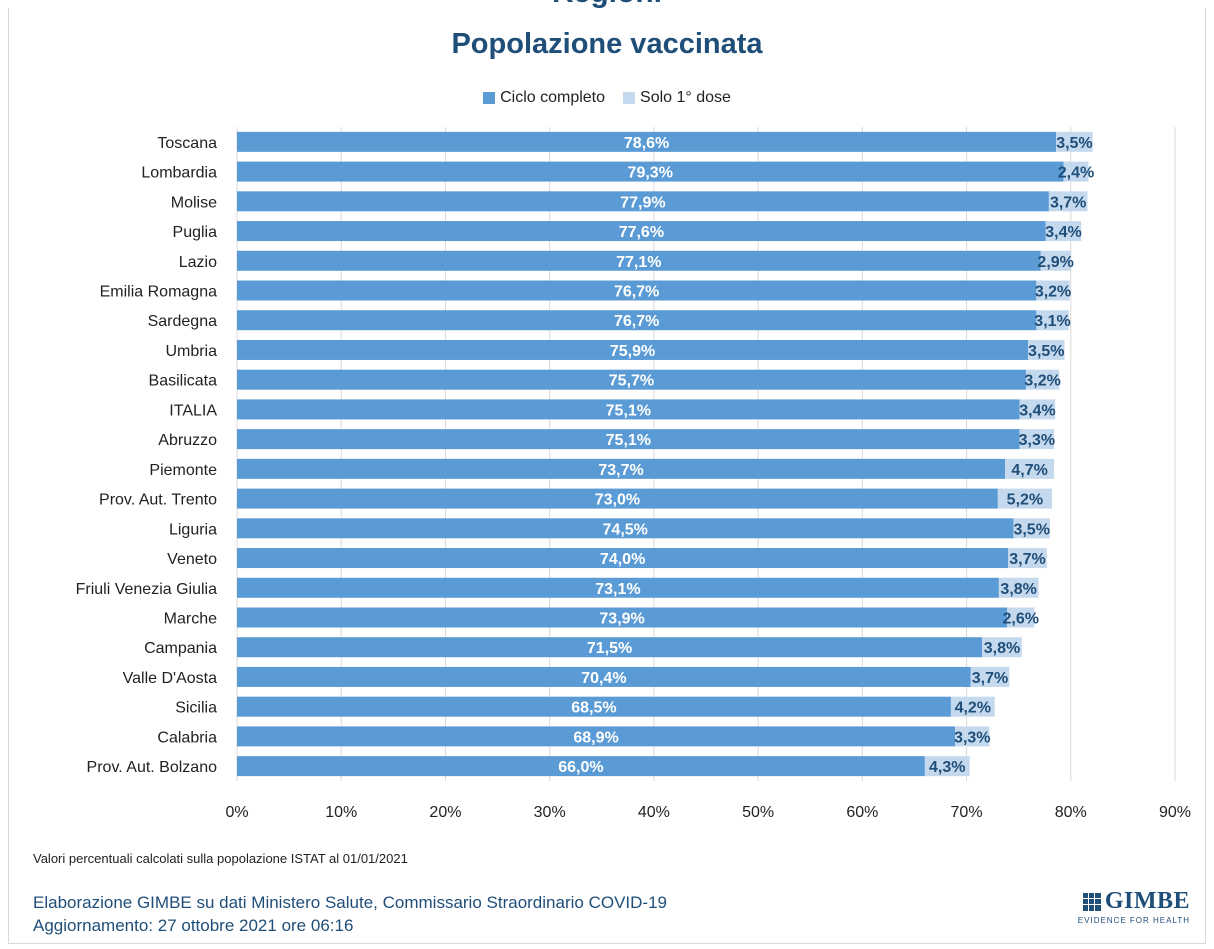 This screenshot has height=949, width=1214. I want to click on update-line: Aggiornamento: 27 ottobre 2021 ore 06:16, so click(193, 925).